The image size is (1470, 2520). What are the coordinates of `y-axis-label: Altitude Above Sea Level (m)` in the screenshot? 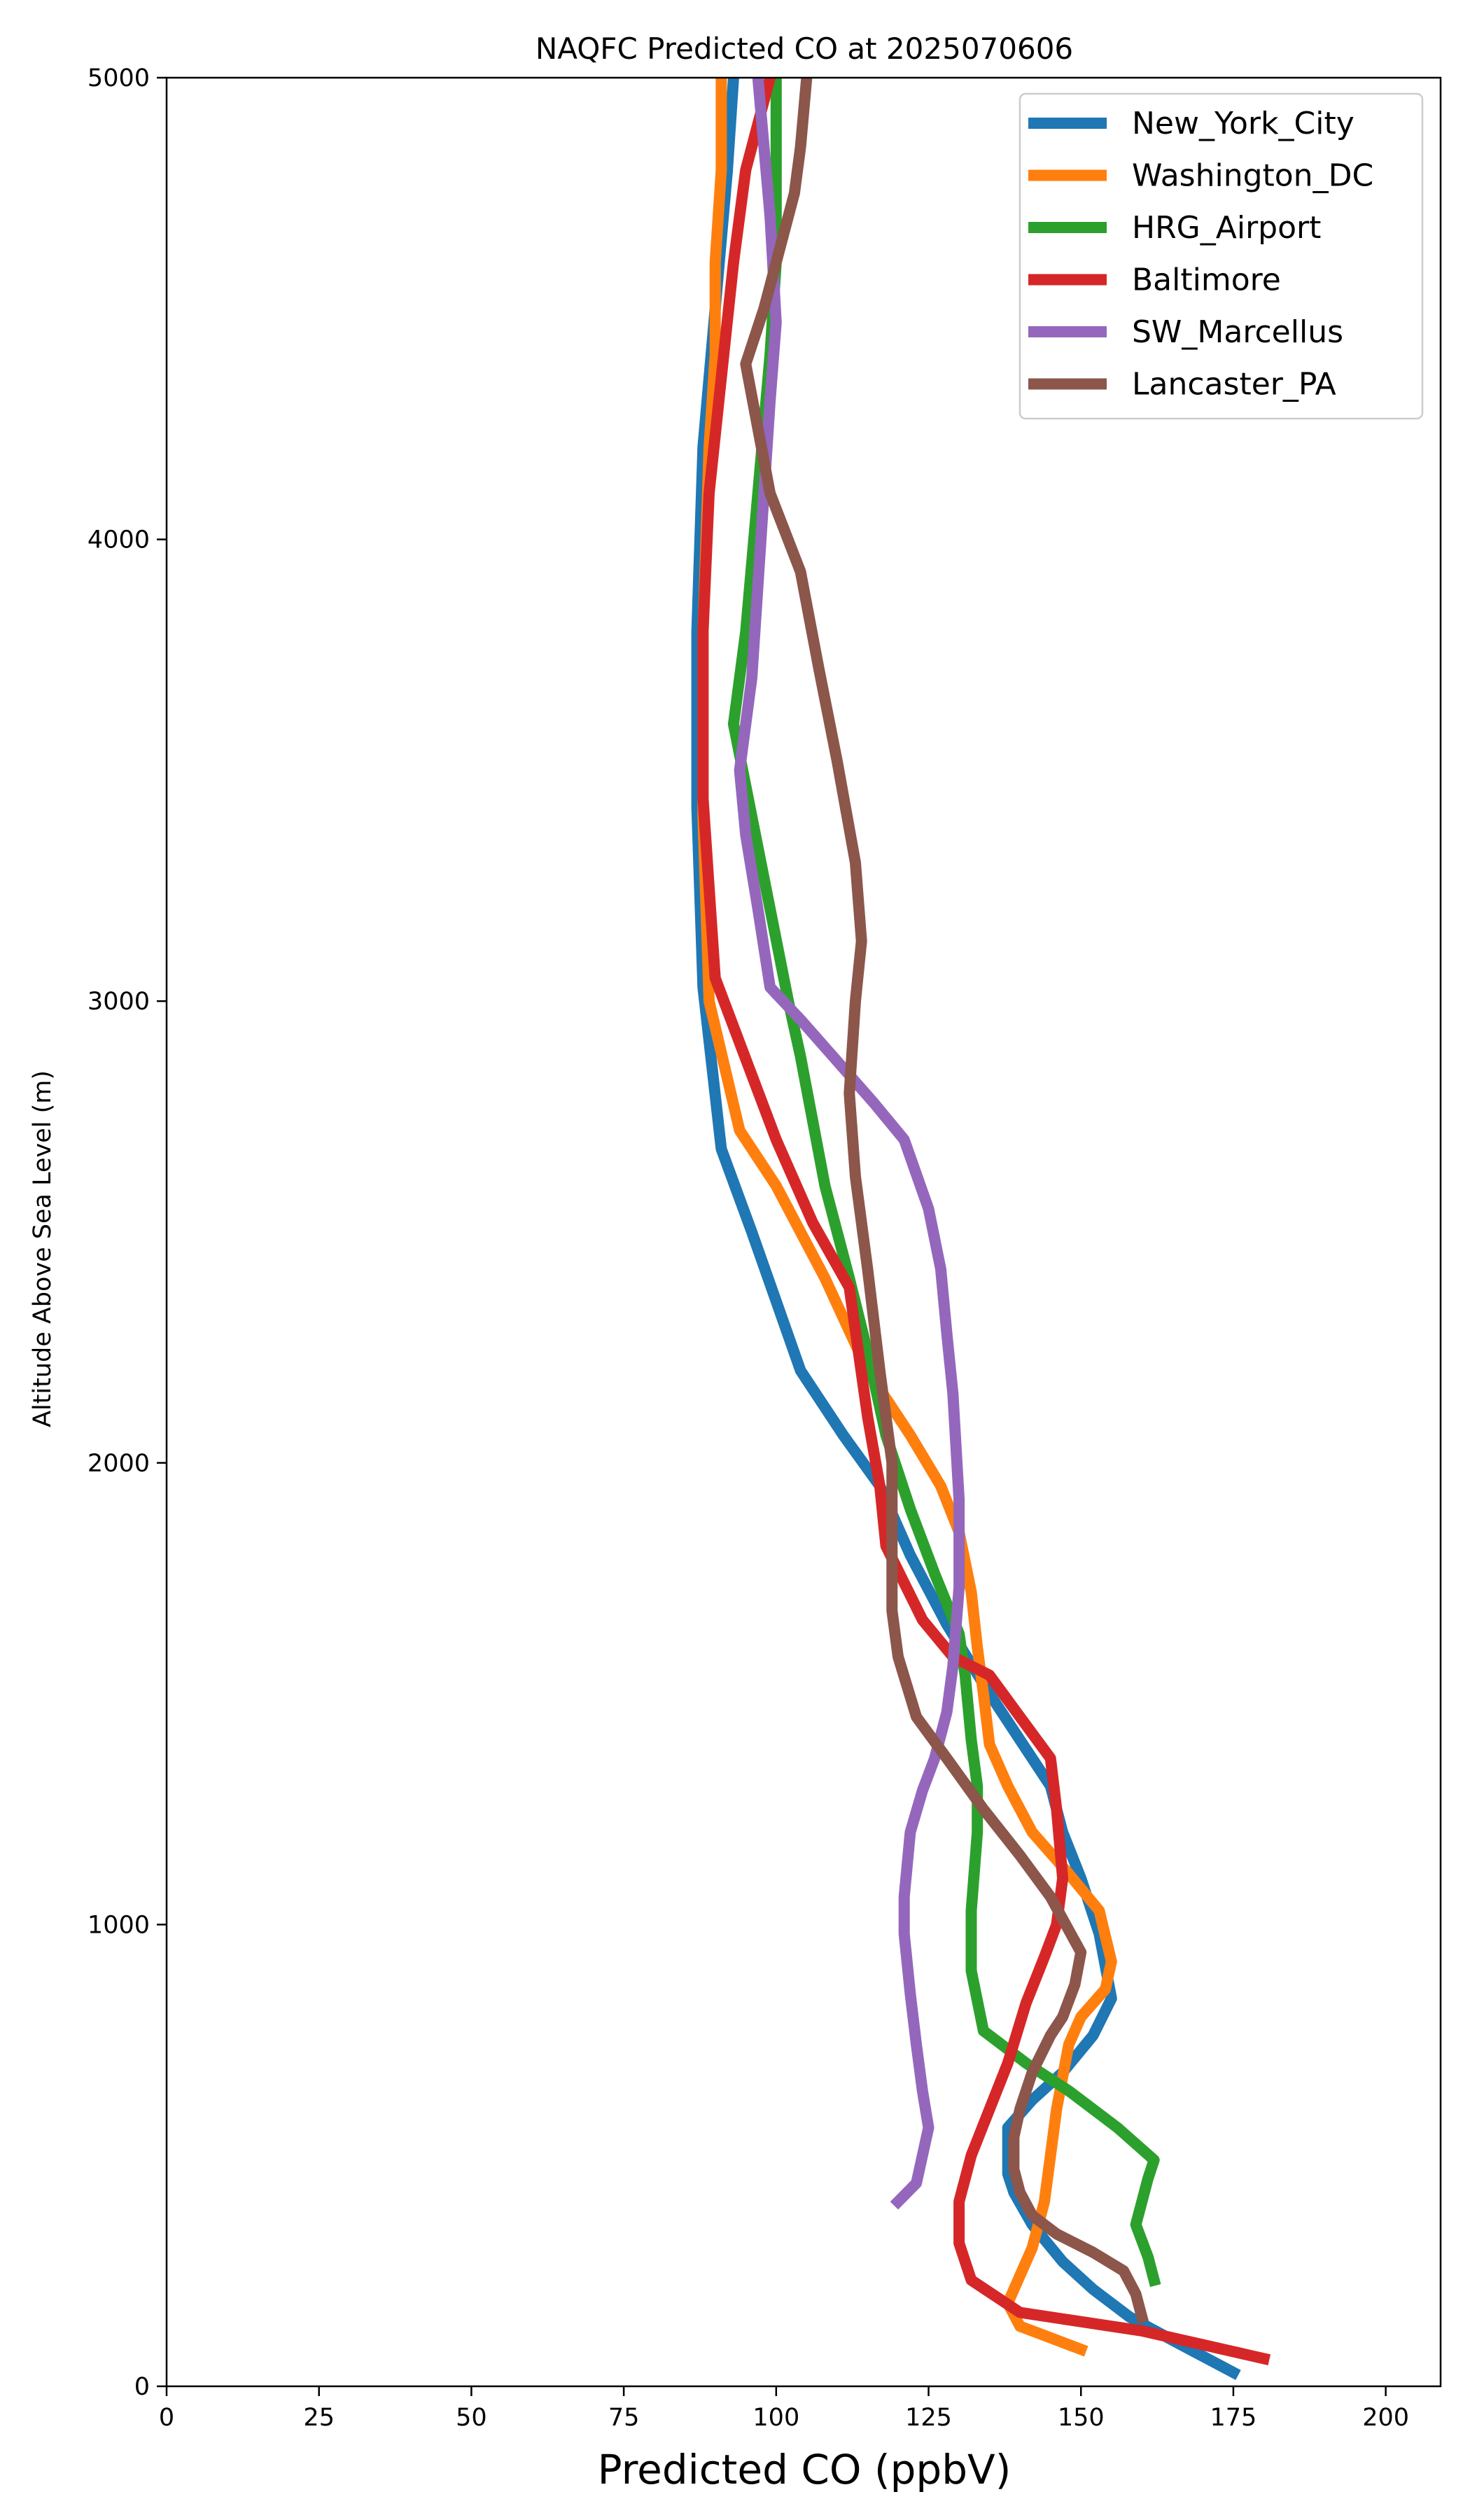 It's located at (43, 1248).